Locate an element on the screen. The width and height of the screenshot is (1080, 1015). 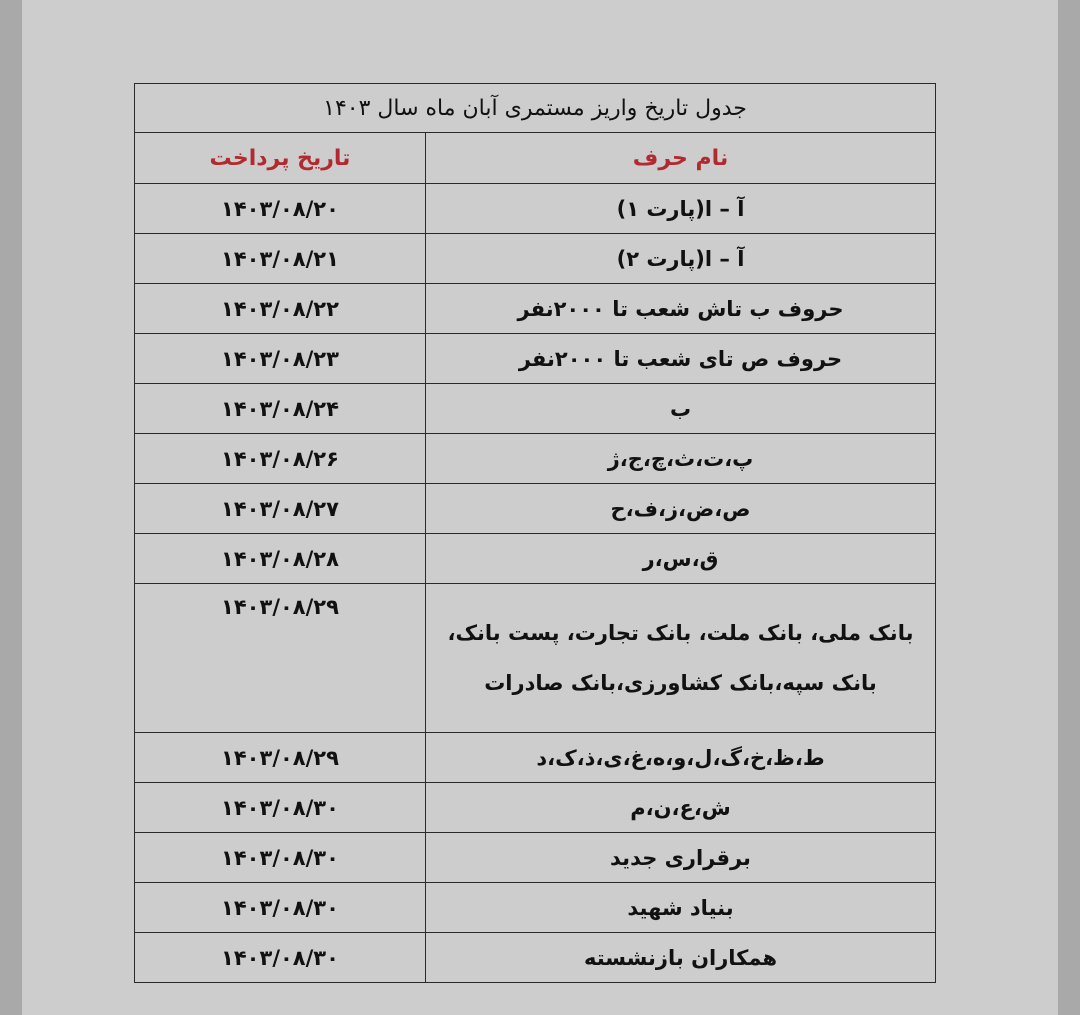
cell-date: ۱۴۰۳/۰۸/۲۳ is located at coordinates (280, 358).